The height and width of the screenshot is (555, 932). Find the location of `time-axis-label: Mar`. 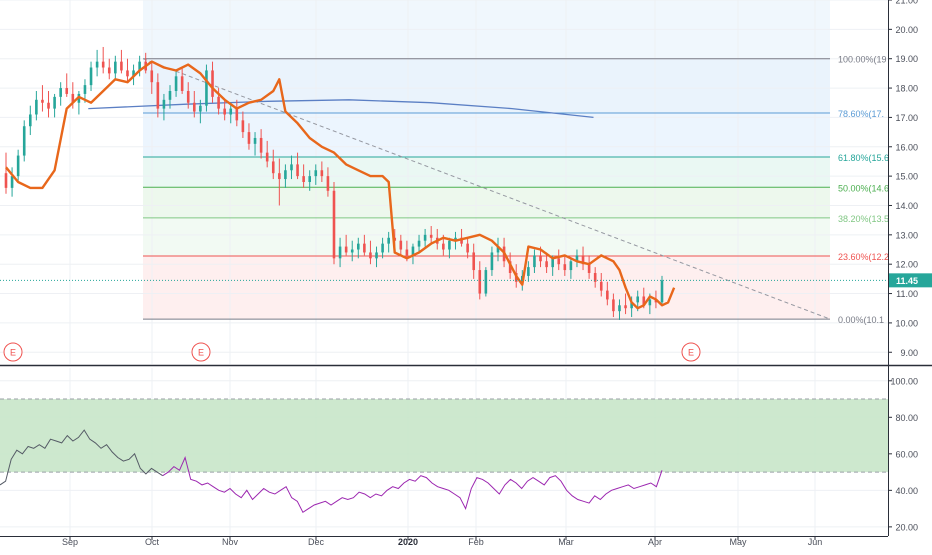

time-axis-label: Mar is located at coordinates (566, 542).